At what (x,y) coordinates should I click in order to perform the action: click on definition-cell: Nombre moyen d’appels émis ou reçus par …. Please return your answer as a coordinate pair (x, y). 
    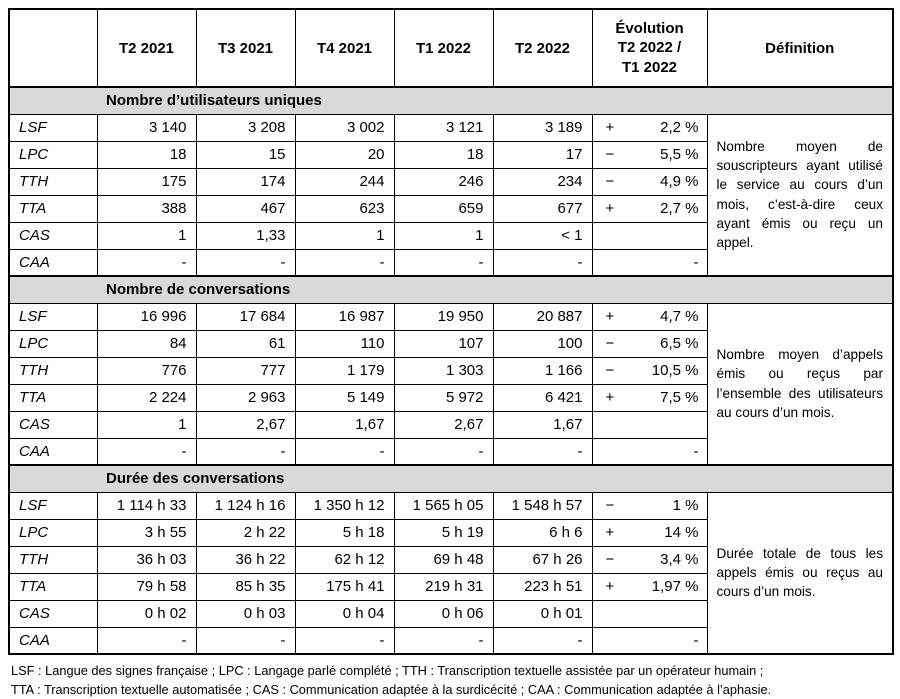
    Looking at the image, I should click on (800, 384).